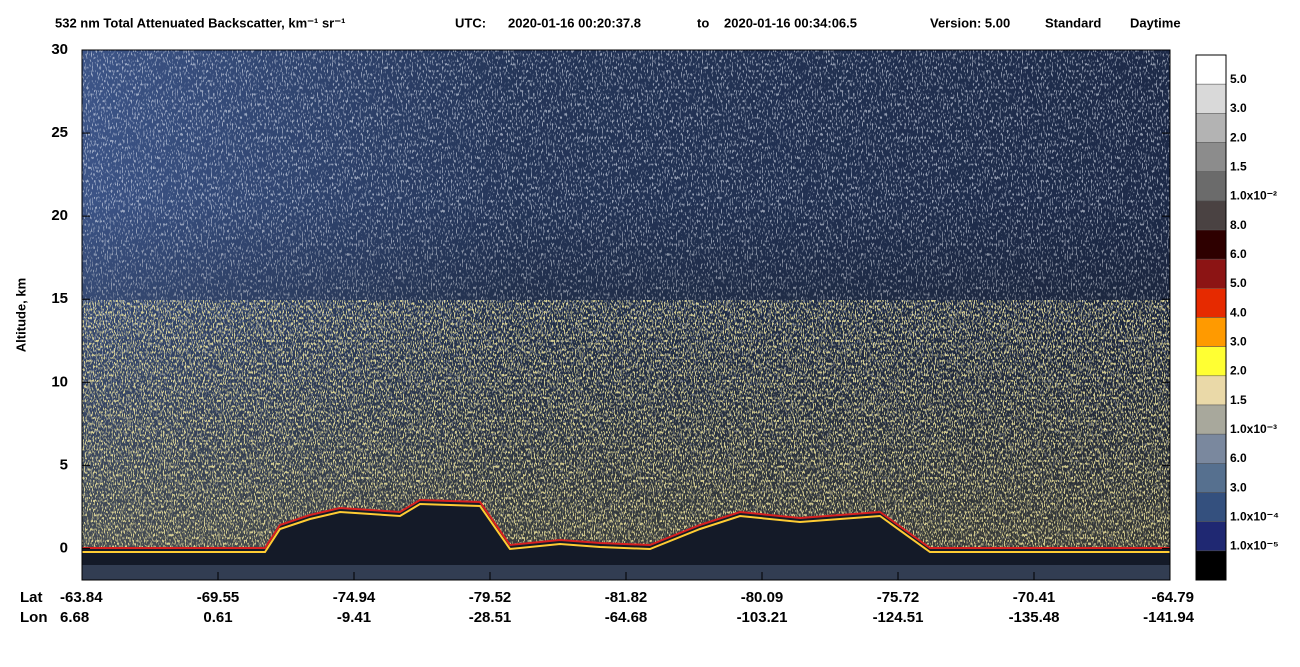 The width and height of the screenshot is (1300, 667). What do you see at coordinates (81, 597) in the screenshot?
I see `lat-tick-label: -63.84` at bounding box center [81, 597].